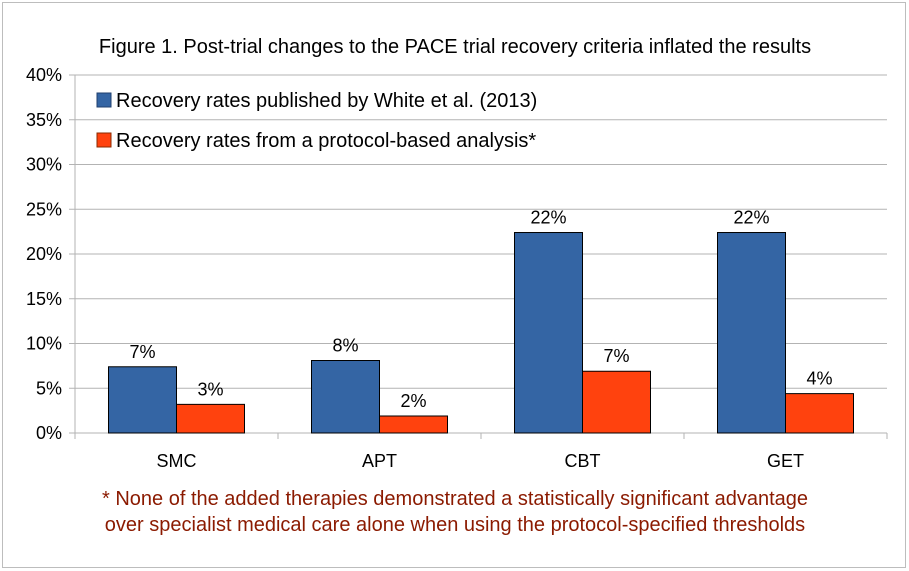  I want to click on y-tick-label: 35%, so click(44, 120).